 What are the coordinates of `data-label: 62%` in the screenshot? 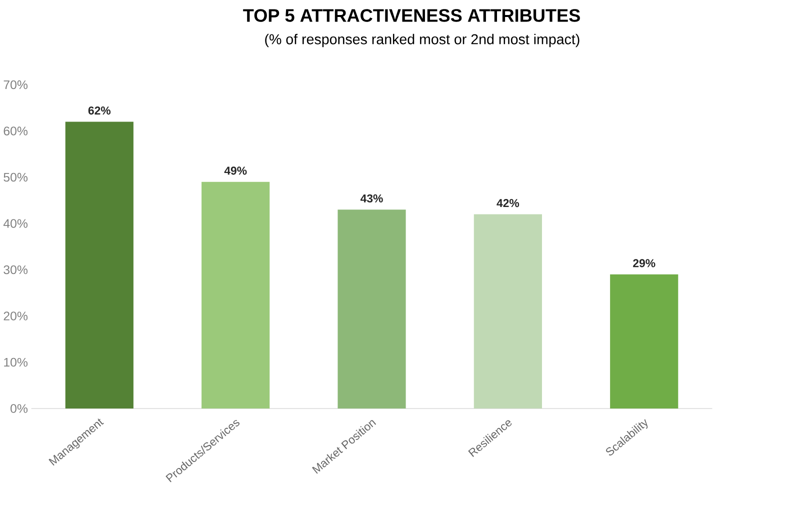 It's located at (99, 110).